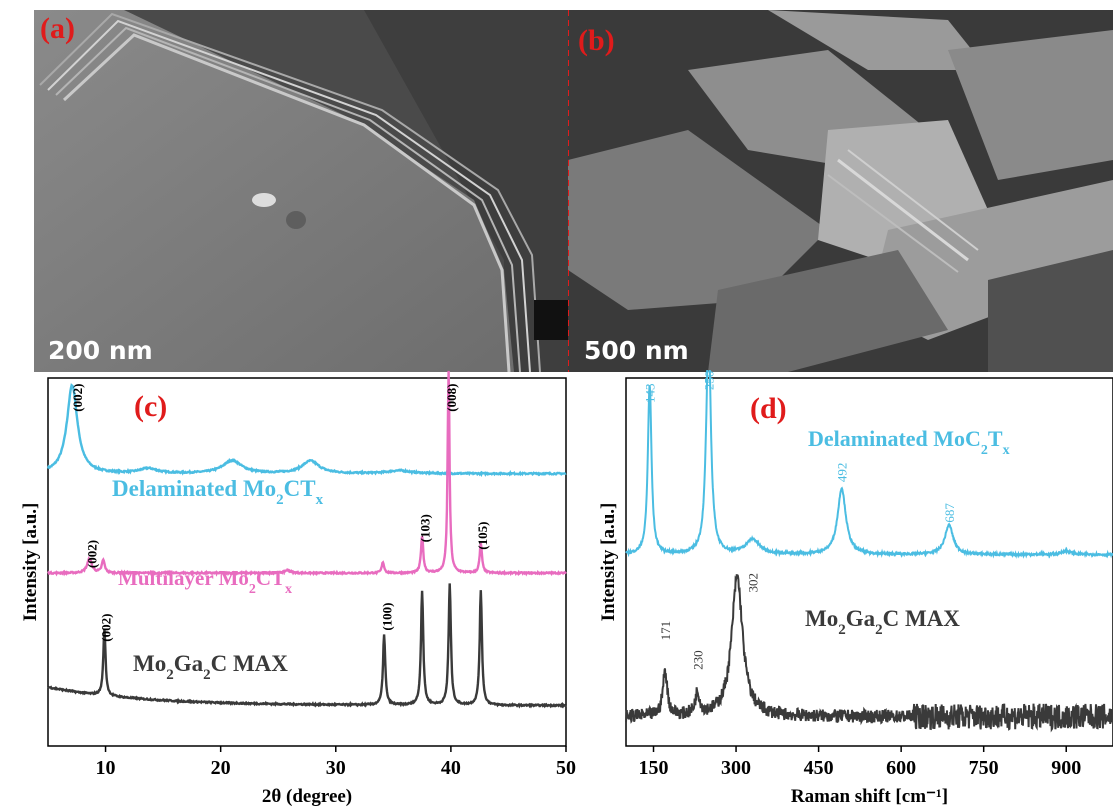 This screenshot has width=1113, height=807. Describe the element at coordinates (650, 394) in the screenshot. I see `peak-annotation-1: 143` at that location.